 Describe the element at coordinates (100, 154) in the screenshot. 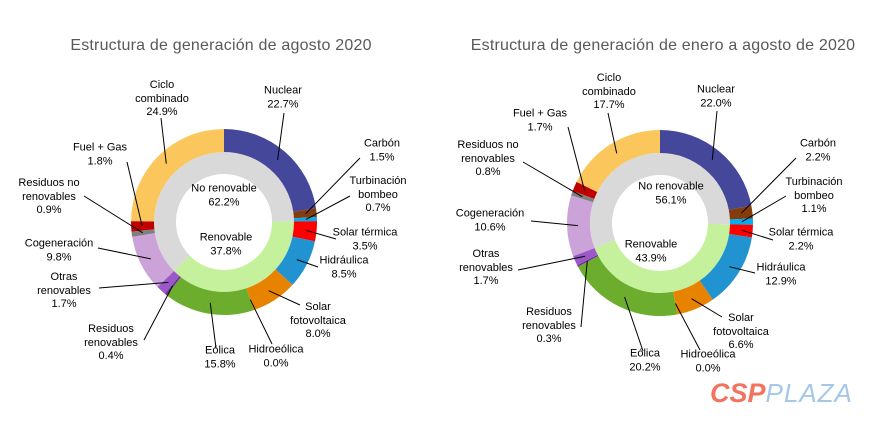

I see `slice-label-fuel-gas: Fuel + Gas 1.8%` at that location.